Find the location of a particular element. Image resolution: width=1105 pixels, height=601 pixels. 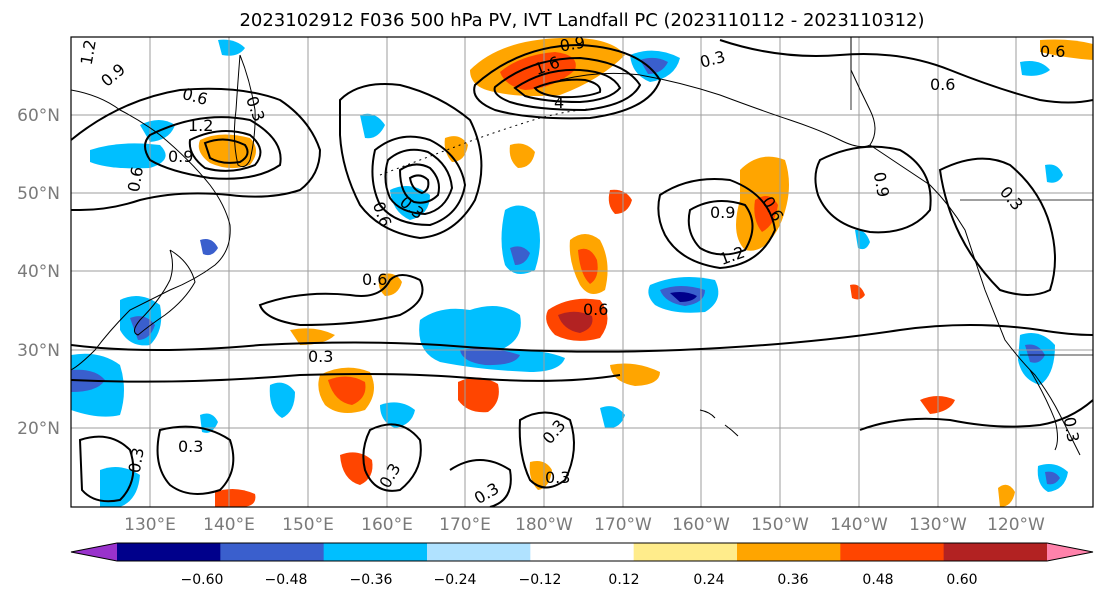

coastline-kamchatka is located at coordinates (244, 111).